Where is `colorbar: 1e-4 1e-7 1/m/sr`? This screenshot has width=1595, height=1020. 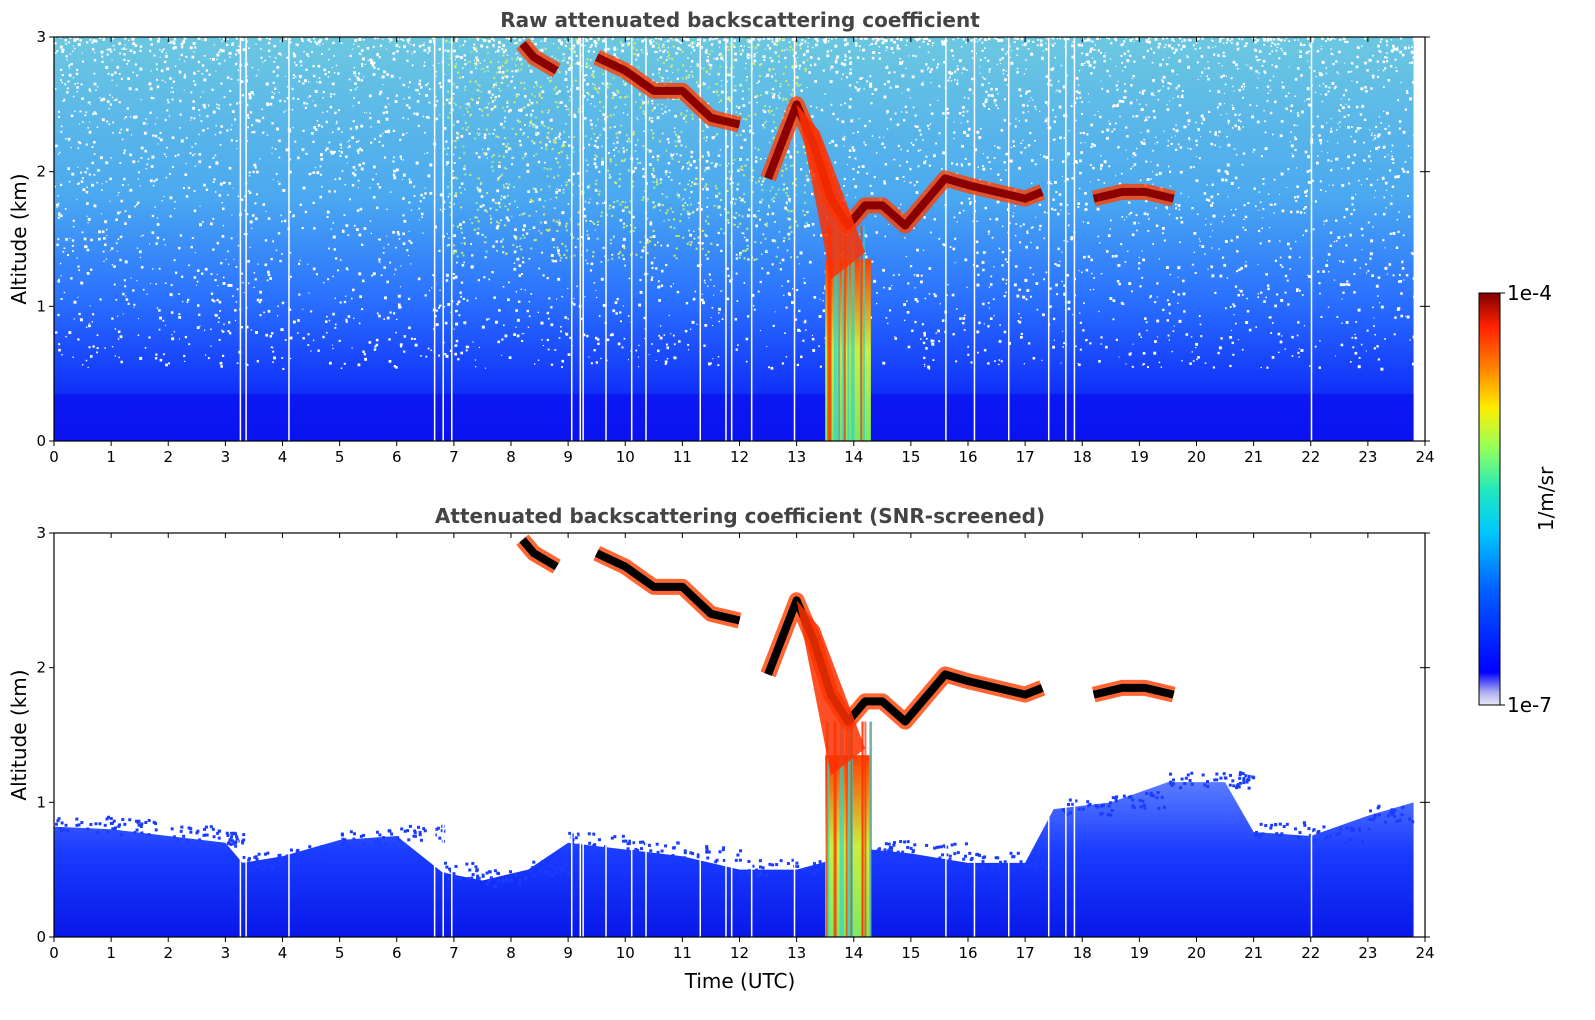
colorbar: 1e-4 1e-7 1/m/sr is located at coordinates (1518, 499).